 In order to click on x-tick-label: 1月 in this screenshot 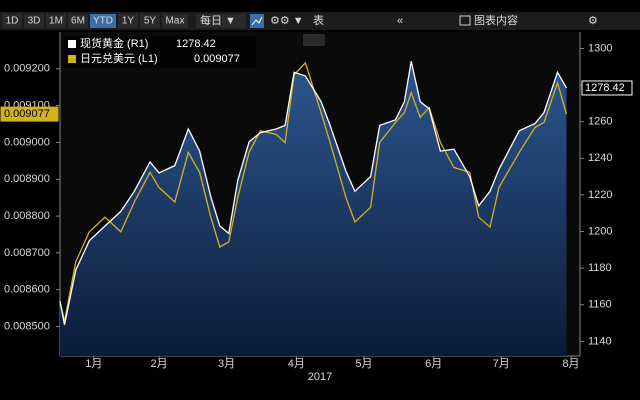, I will do `click(93, 364)`.